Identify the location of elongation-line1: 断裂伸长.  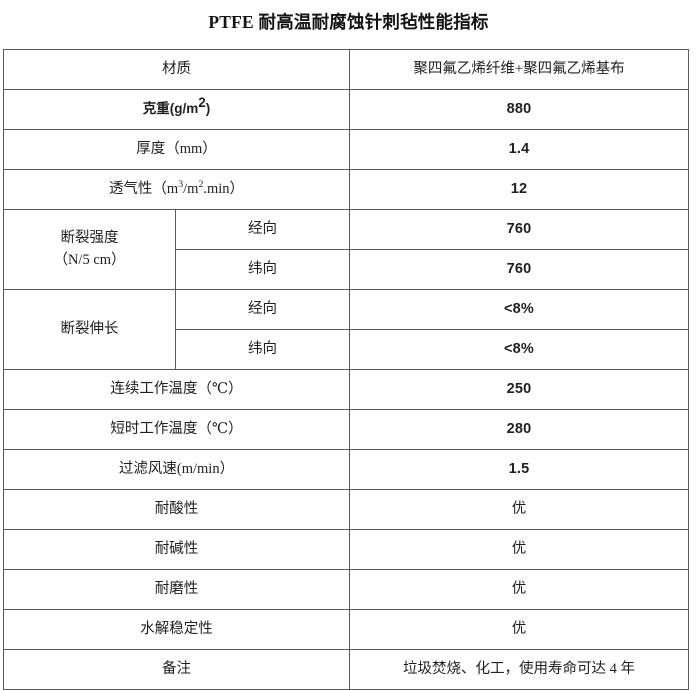
(89, 328).